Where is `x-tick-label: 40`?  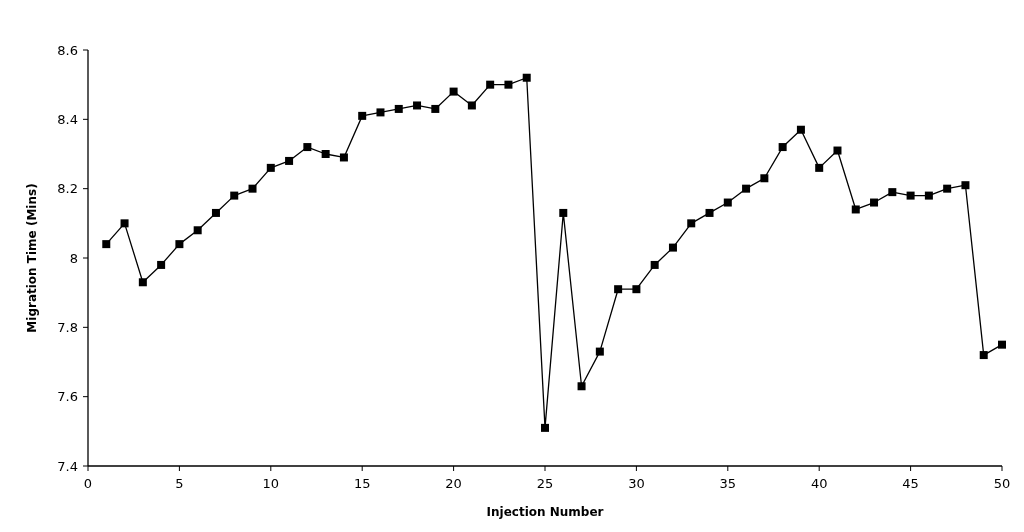
x-tick-label: 40 is located at coordinates (819, 483).